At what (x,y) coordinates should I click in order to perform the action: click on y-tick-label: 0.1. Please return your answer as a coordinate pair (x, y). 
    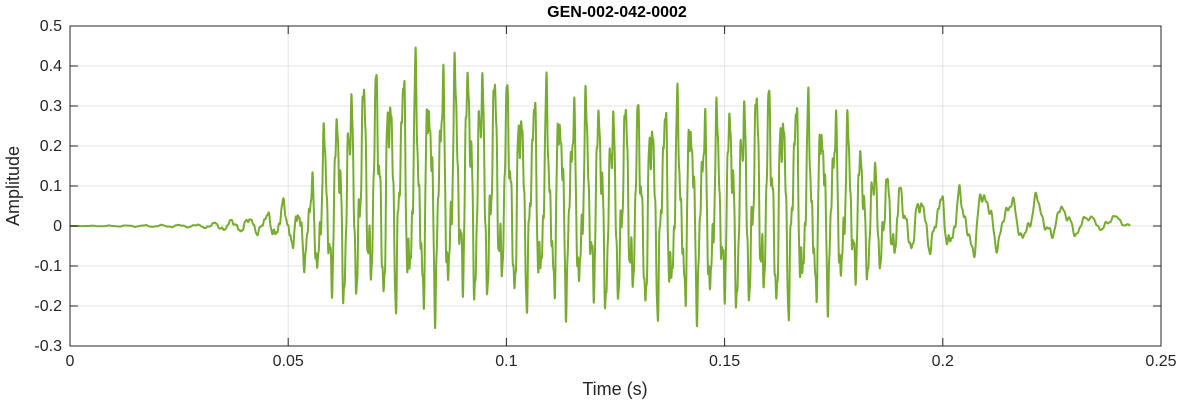
    Looking at the image, I should click on (51, 186).